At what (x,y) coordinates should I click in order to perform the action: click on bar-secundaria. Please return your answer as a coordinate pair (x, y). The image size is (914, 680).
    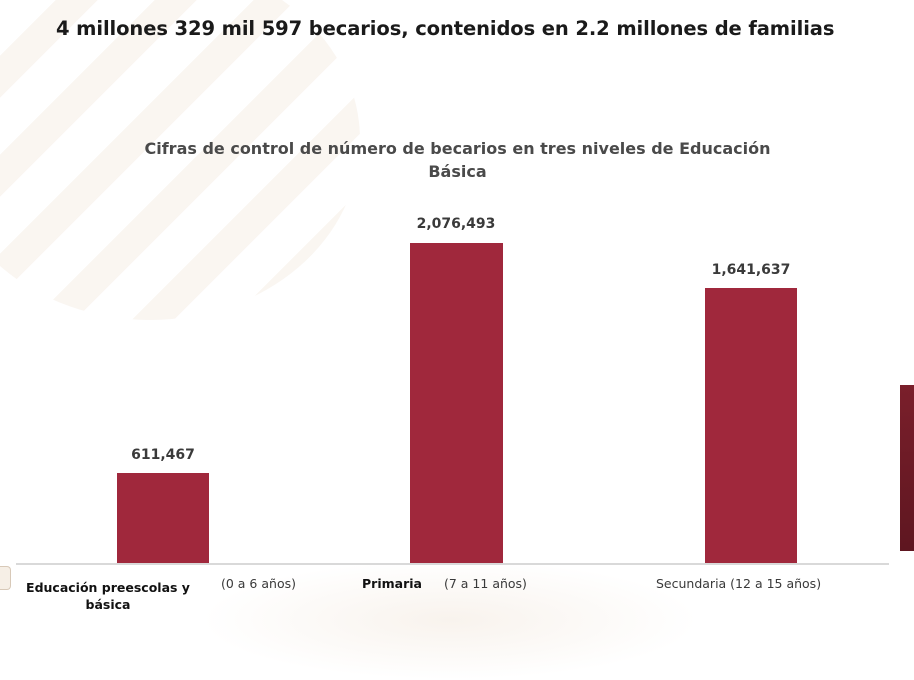
    Looking at the image, I should click on (751, 425).